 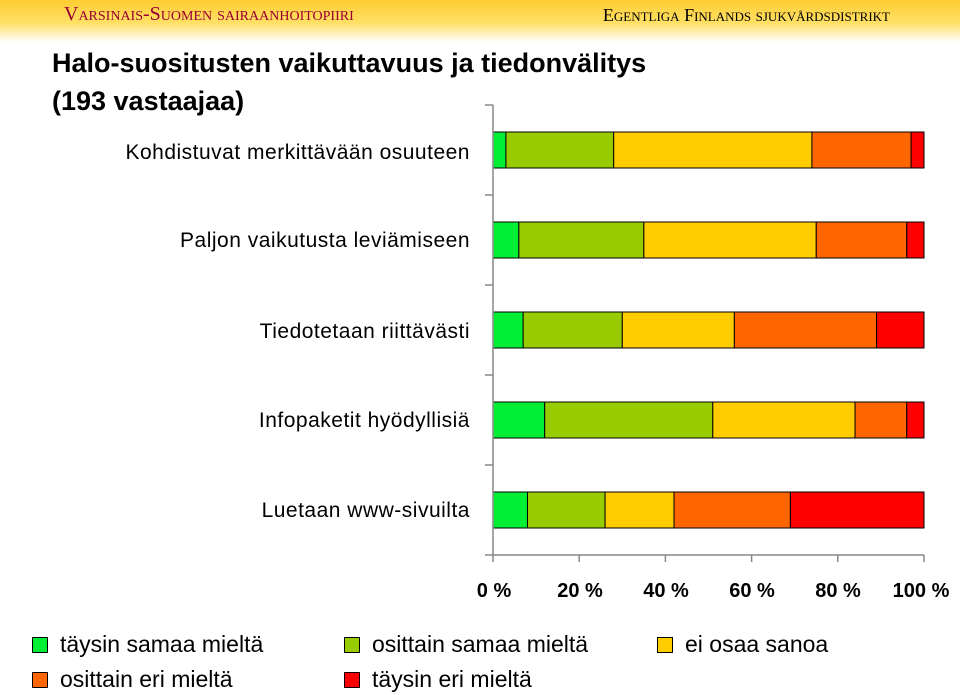 I want to click on x-tick-label-80: 80 %, so click(x=838, y=591).